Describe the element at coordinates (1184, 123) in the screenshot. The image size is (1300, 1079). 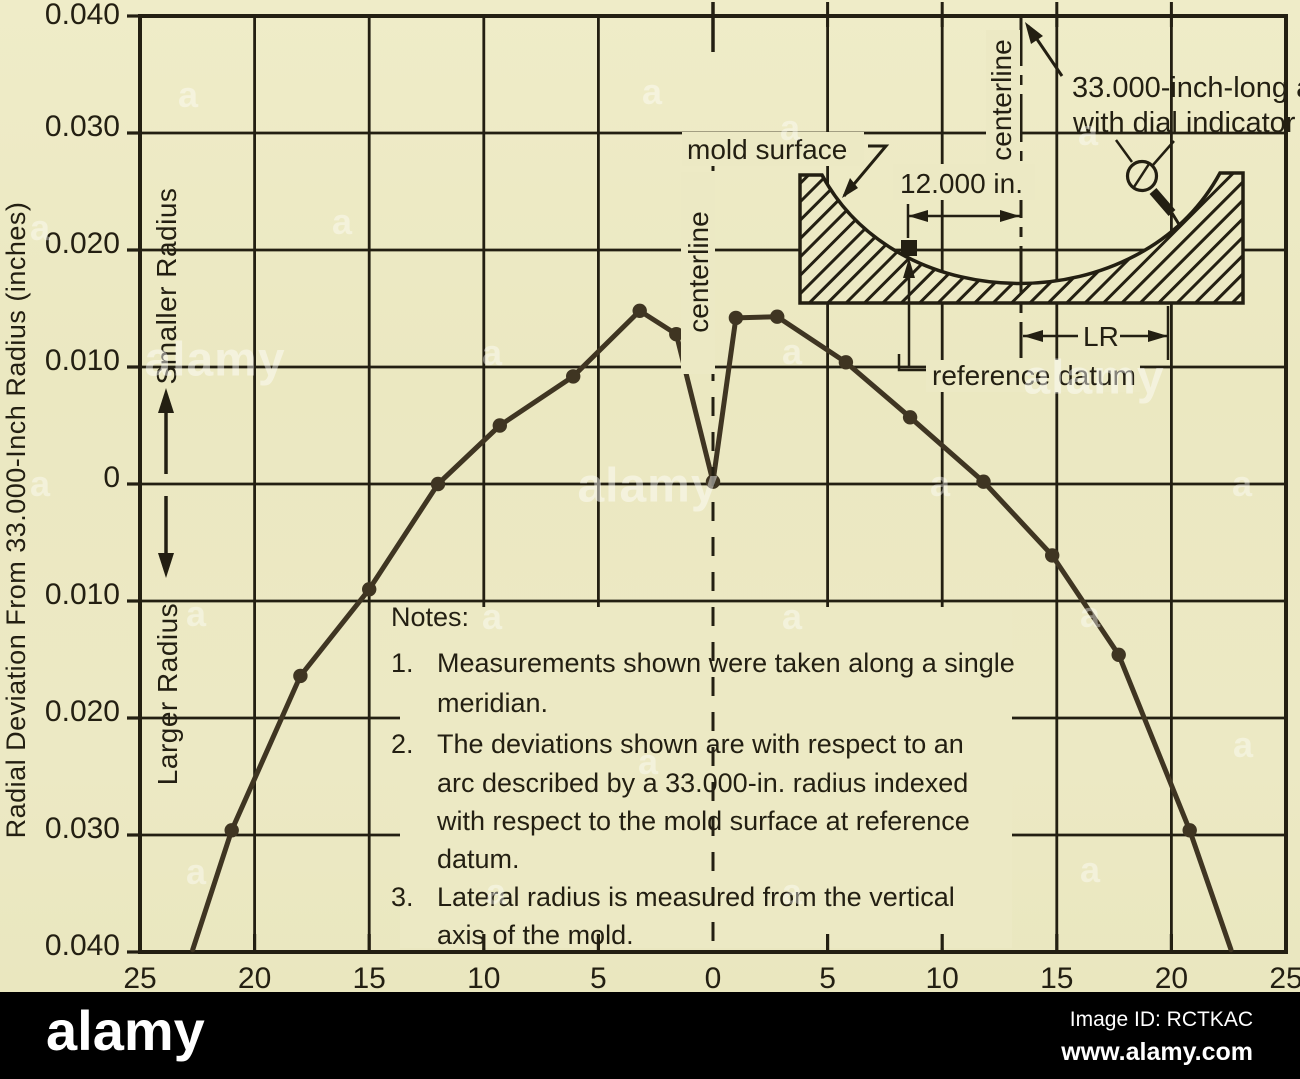
I see `arm-label-line2: with dial indicator` at that location.